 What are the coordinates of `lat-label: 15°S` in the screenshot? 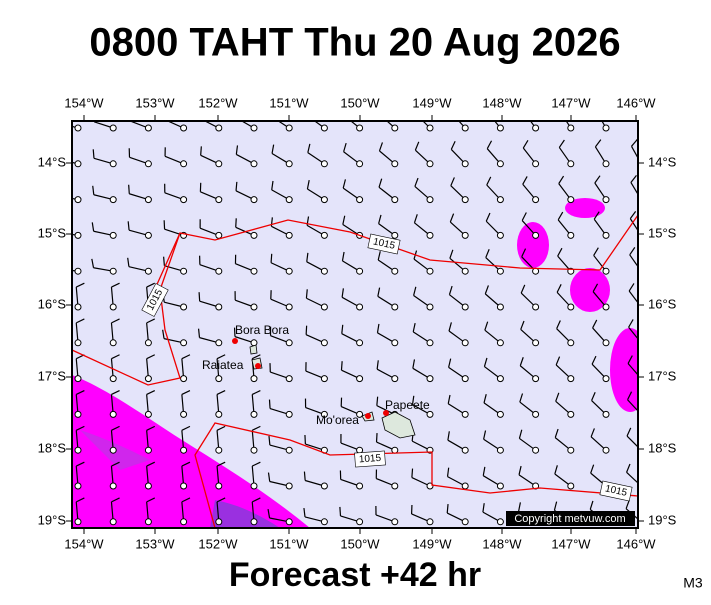 It's located at (662, 232).